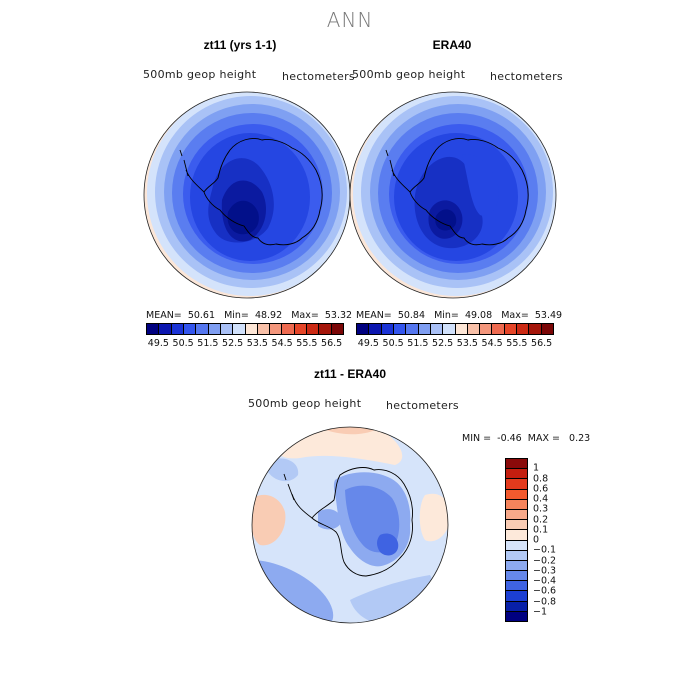  I want to click on colorbar-tick-label: 52.5, so click(443, 343).